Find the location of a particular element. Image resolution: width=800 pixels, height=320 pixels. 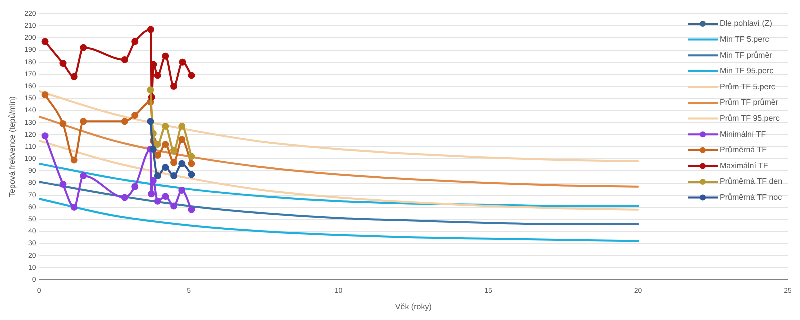

legend-label: Průměrná TF noc is located at coordinates (751, 197).